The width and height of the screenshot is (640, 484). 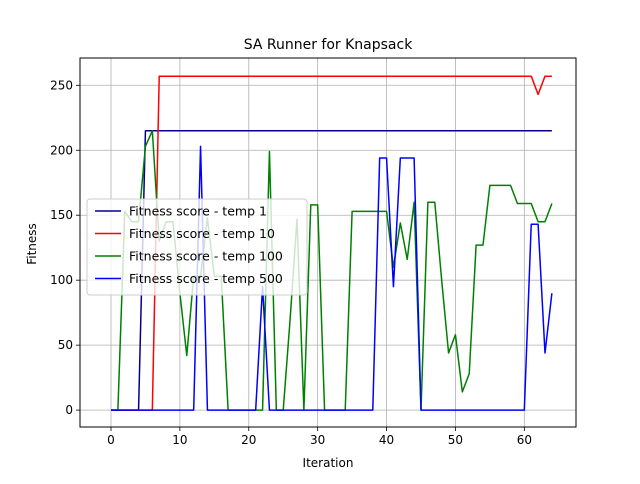 What do you see at coordinates (61, 85) in the screenshot?
I see `y-tick-label: 250` at bounding box center [61, 85].